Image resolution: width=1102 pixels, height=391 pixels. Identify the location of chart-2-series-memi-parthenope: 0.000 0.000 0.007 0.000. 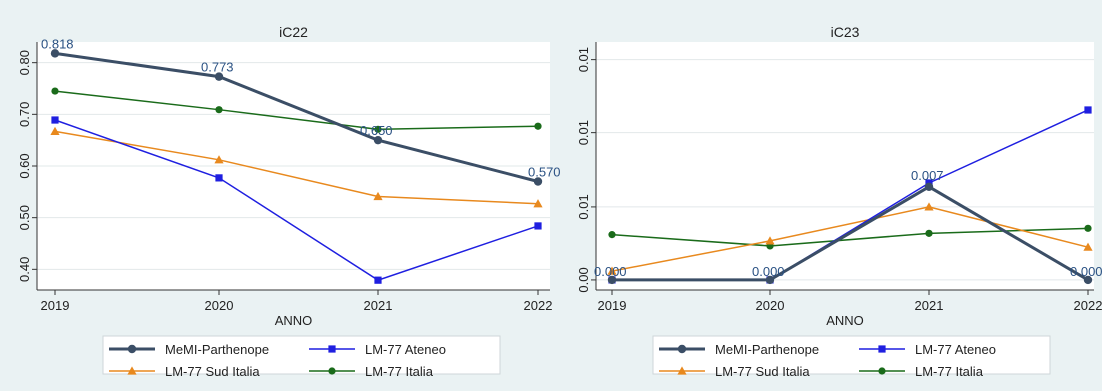
(848, 226).